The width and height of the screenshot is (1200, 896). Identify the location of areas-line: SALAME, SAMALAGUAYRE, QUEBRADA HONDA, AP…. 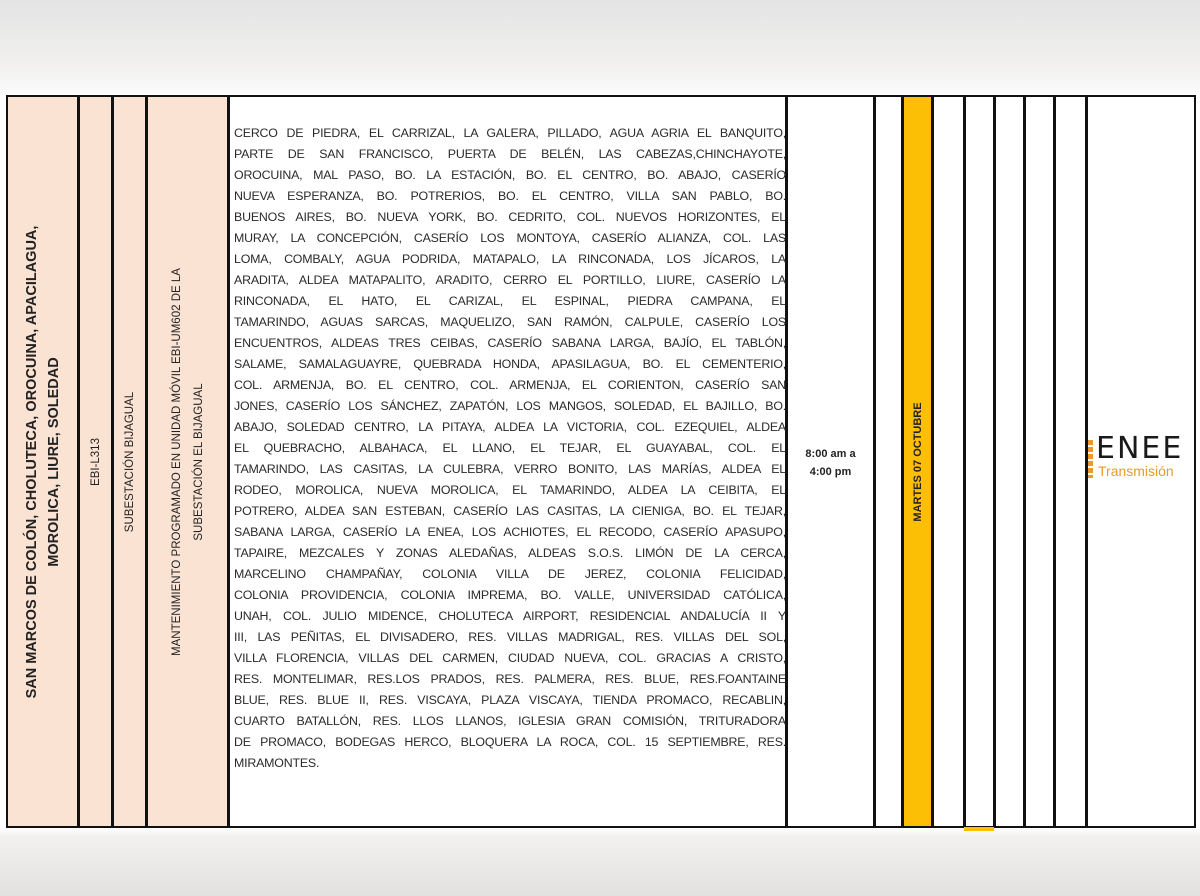
(510, 364).